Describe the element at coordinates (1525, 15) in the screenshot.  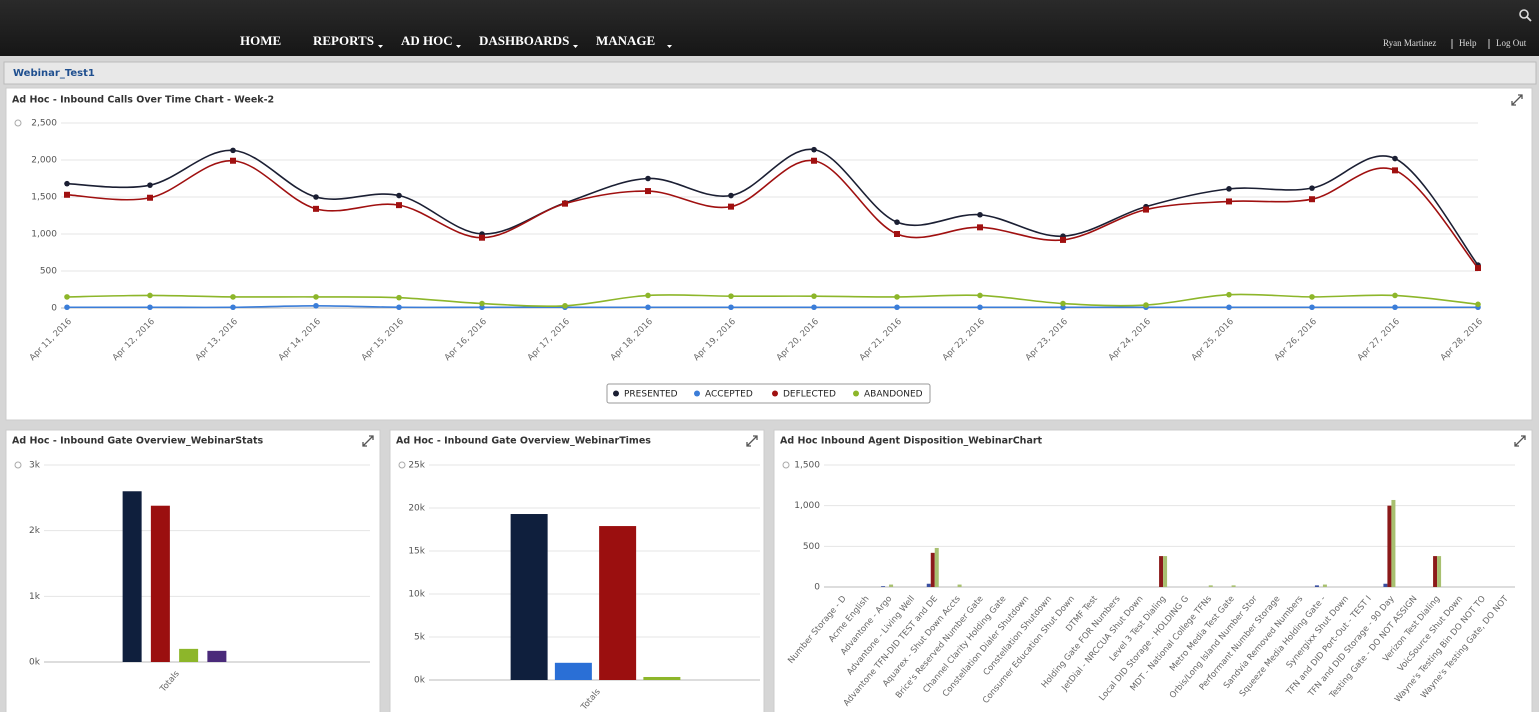
I see `search-icon` at that location.